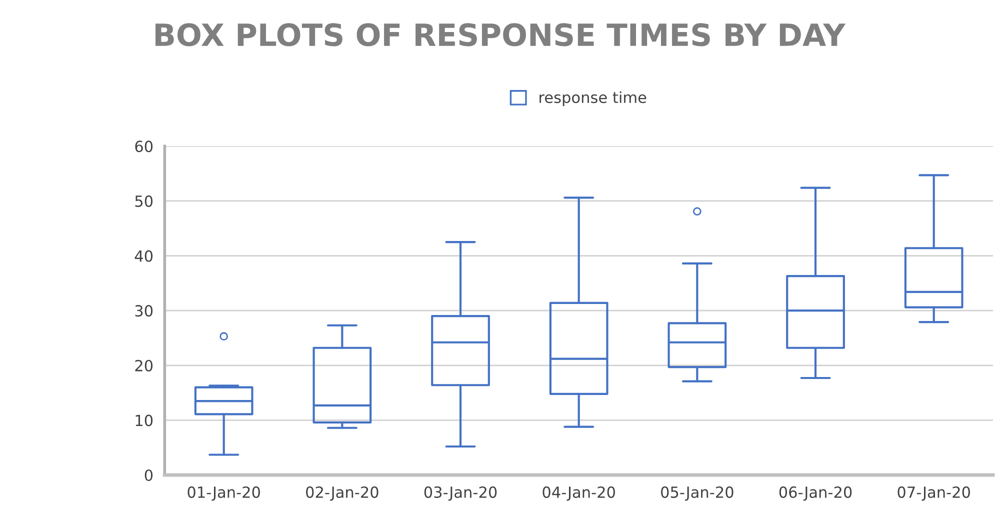 The height and width of the screenshot is (522, 998). What do you see at coordinates (144, 146) in the screenshot?
I see `y-tick-label: 60` at bounding box center [144, 146].